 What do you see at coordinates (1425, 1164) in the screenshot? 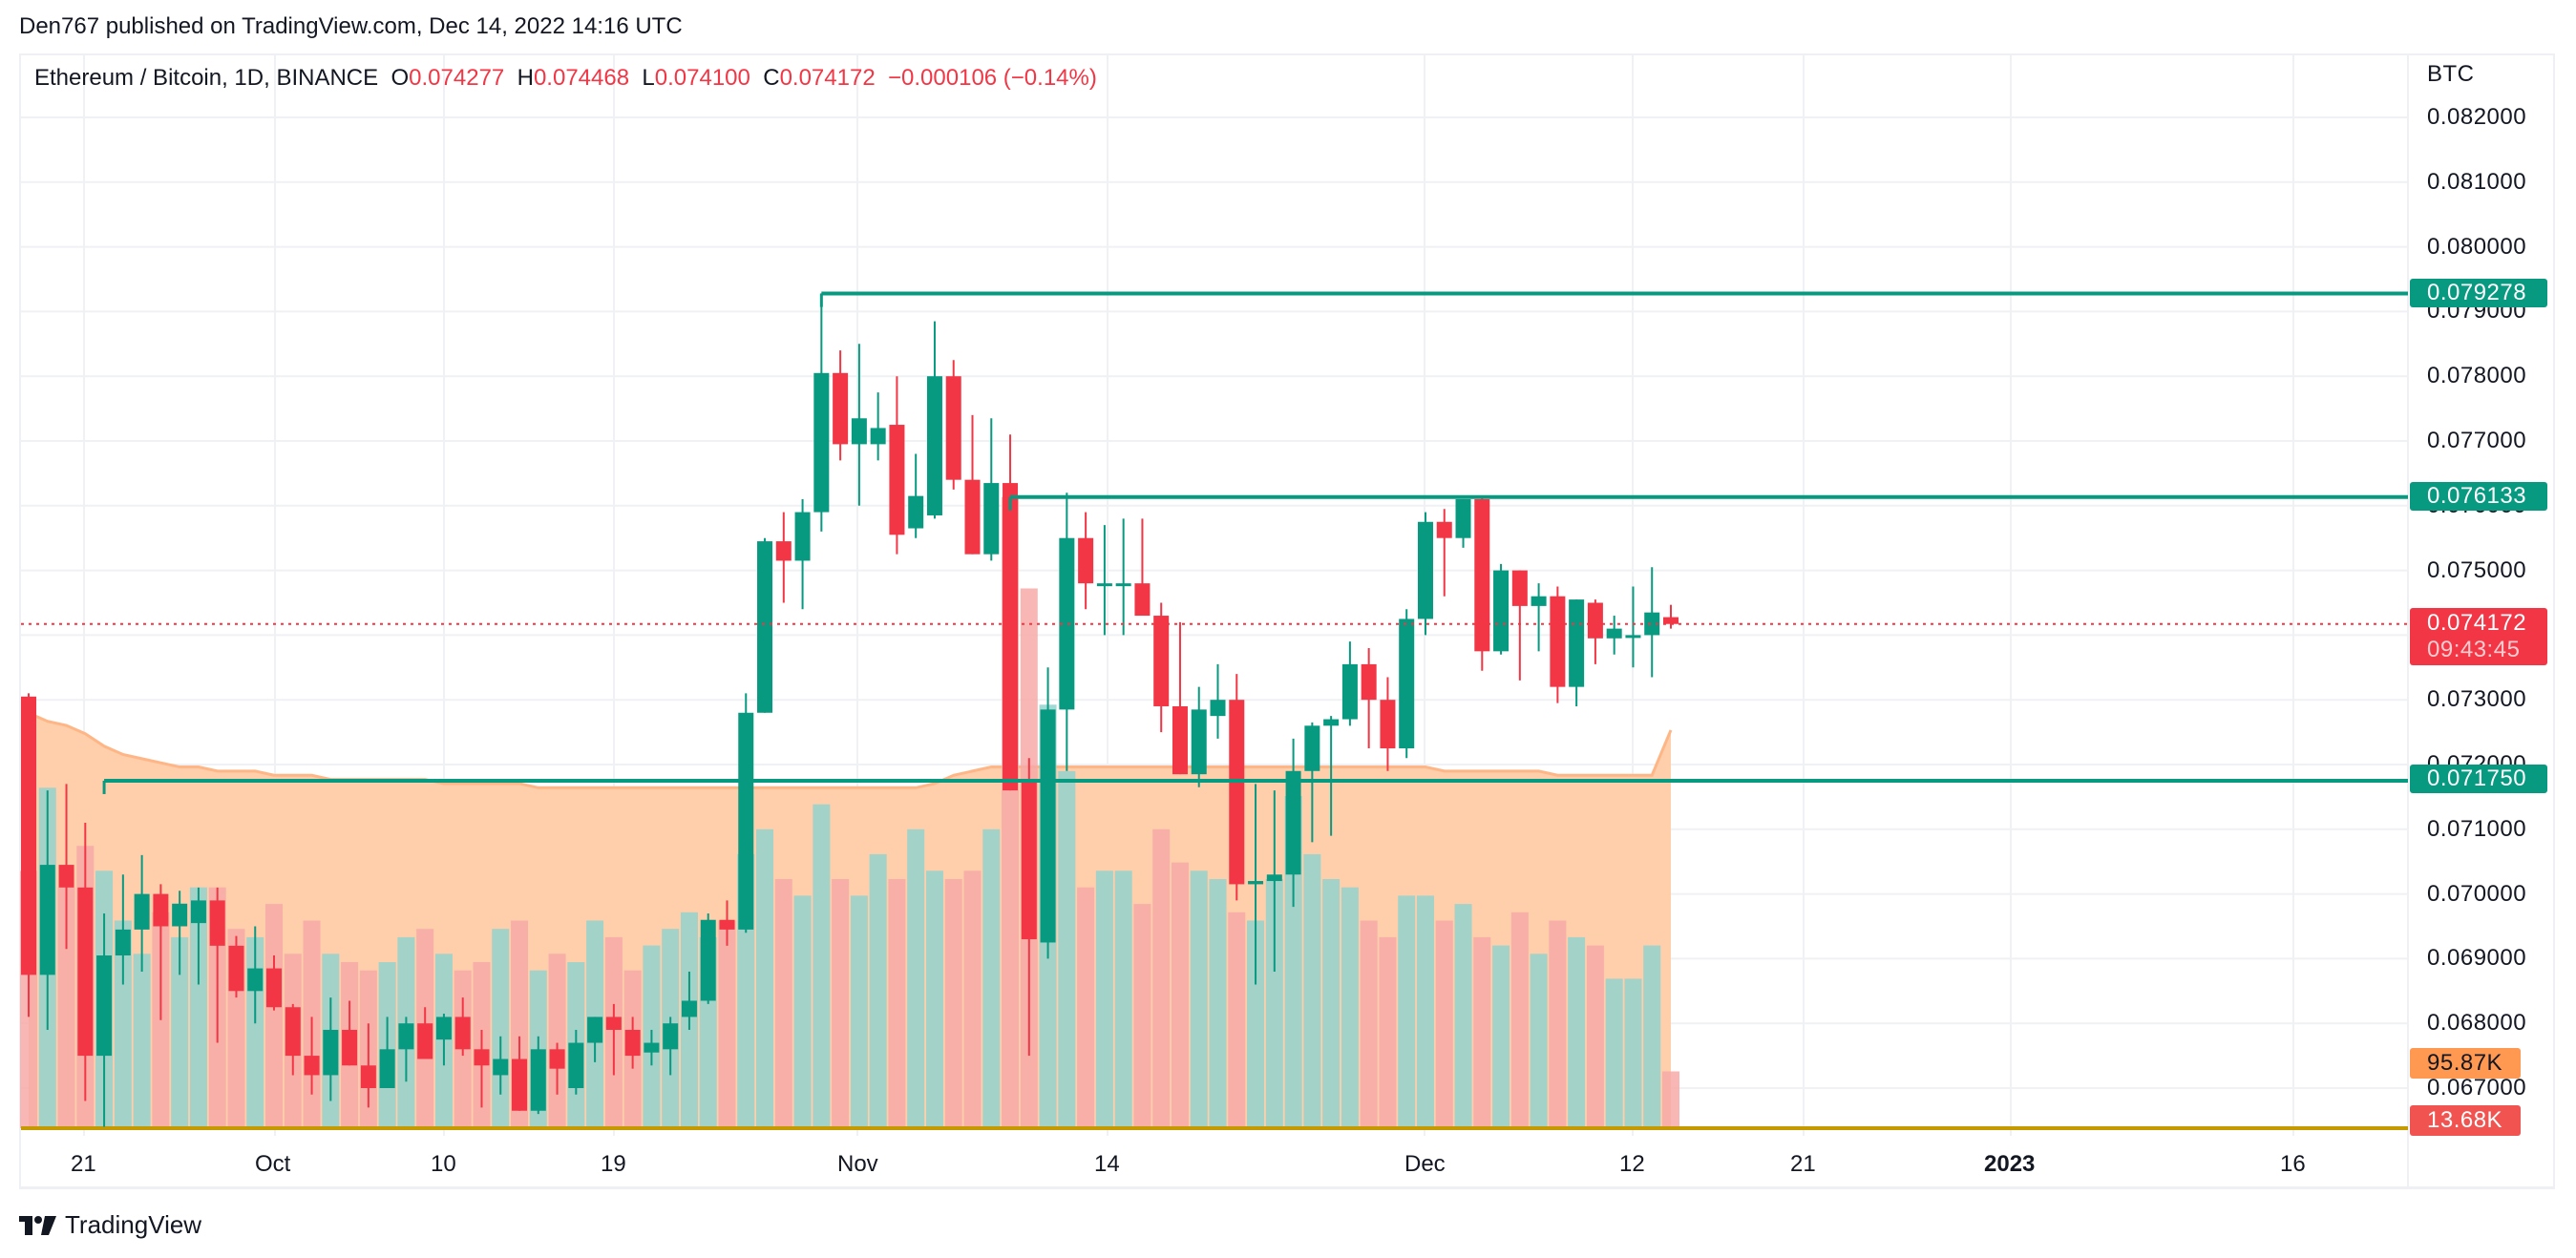
I see `time-tick: Dec` at bounding box center [1425, 1164].